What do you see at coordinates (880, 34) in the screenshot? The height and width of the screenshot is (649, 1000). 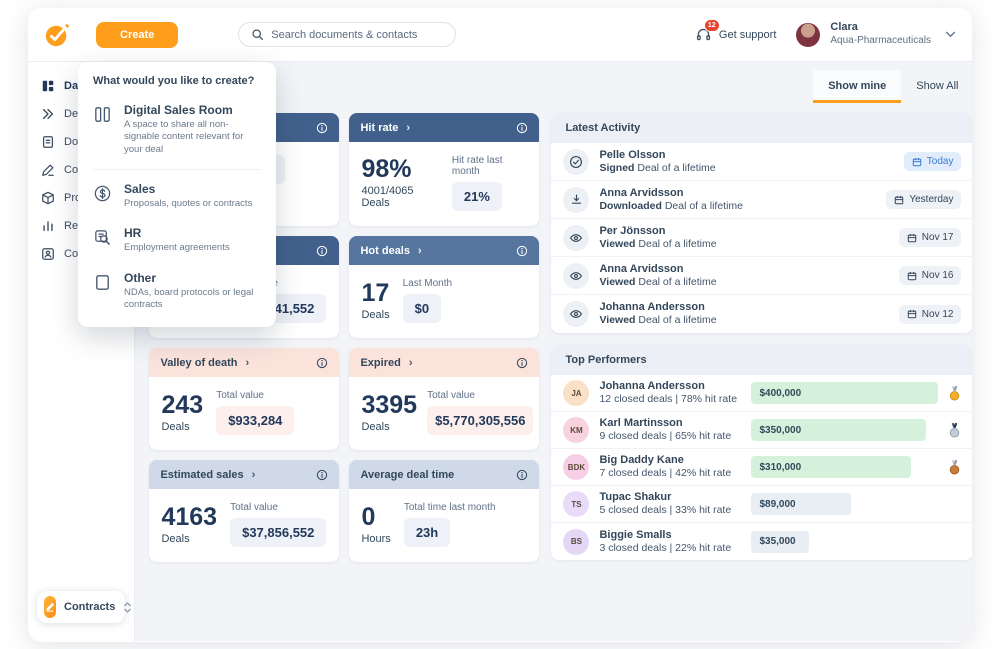 I see `user-menu: Clara Aqua-Pharmaceuticals` at bounding box center [880, 34].